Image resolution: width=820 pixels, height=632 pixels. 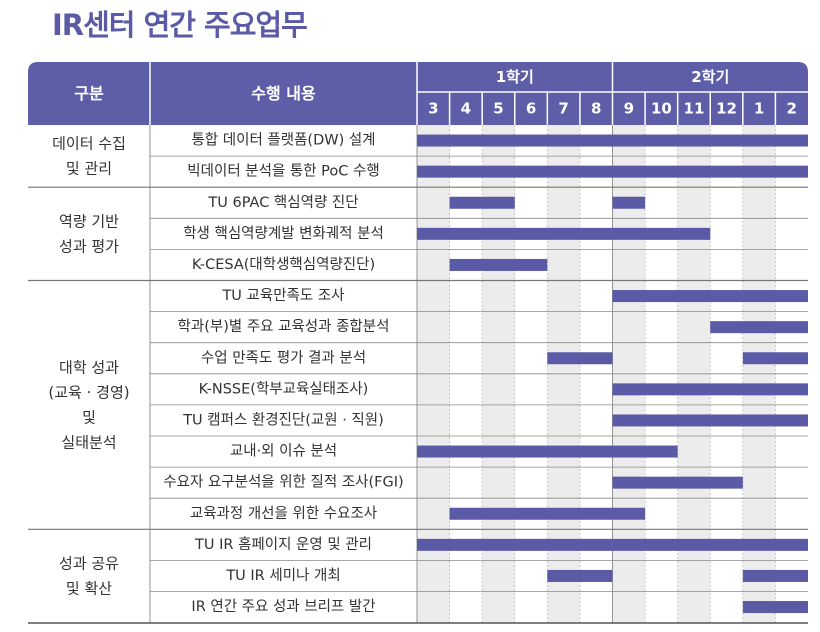 I want to click on group-label: 데이터 수집, so click(x=89, y=144).